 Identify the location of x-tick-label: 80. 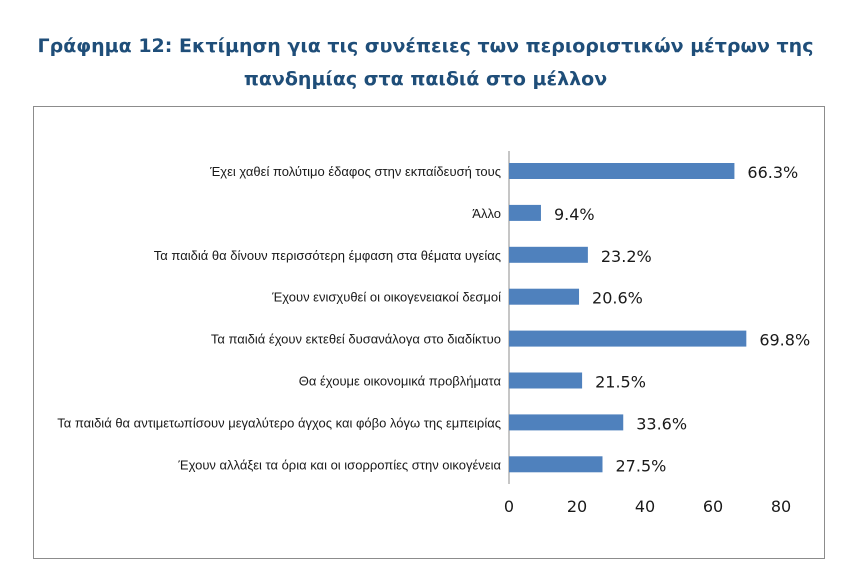
(781, 506).